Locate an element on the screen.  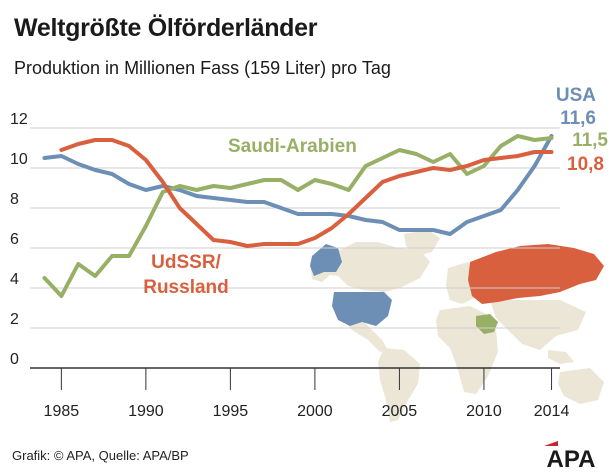
series-name-russland-line: Russland is located at coordinates (186, 287).